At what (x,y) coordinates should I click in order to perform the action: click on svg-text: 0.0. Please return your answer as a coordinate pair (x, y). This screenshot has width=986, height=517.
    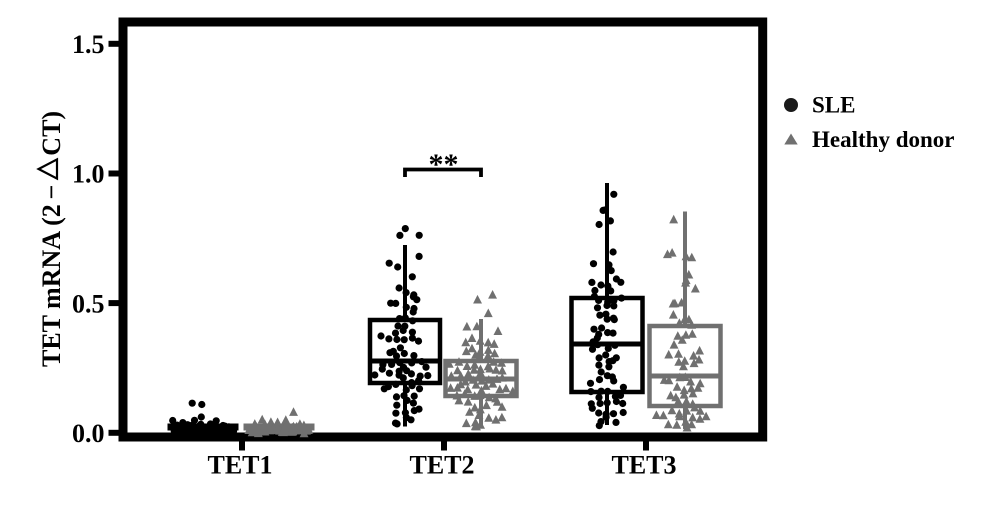
    Looking at the image, I should click on (88, 433).